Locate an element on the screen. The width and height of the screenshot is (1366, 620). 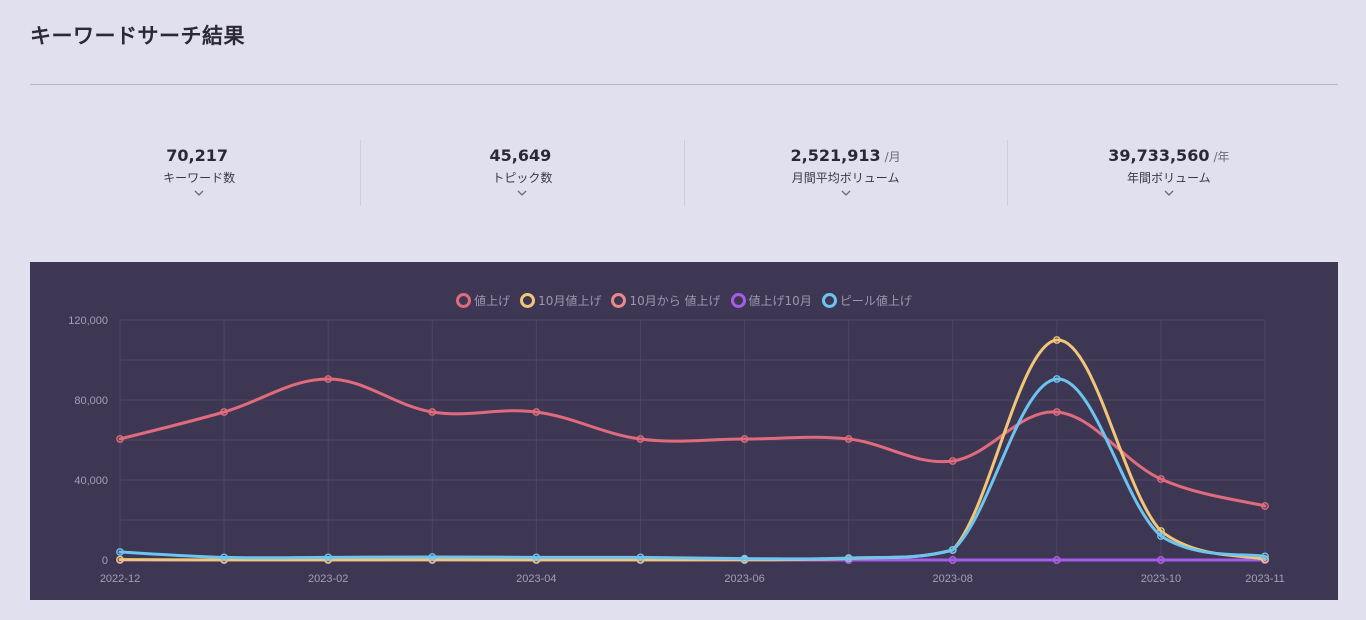
legend-label: 10月値上げ is located at coordinates (570, 301).